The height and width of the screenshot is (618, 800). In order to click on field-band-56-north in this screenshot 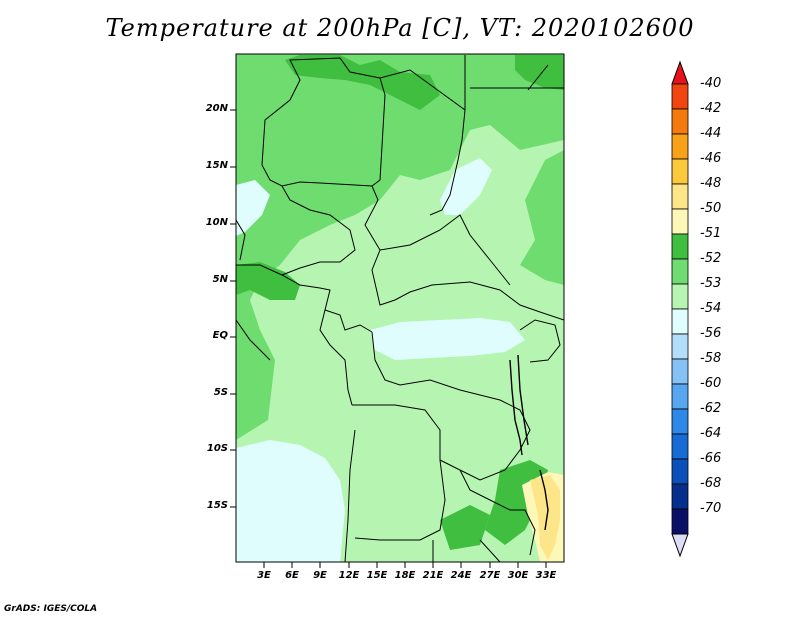, I will do `click(466, 186)`.